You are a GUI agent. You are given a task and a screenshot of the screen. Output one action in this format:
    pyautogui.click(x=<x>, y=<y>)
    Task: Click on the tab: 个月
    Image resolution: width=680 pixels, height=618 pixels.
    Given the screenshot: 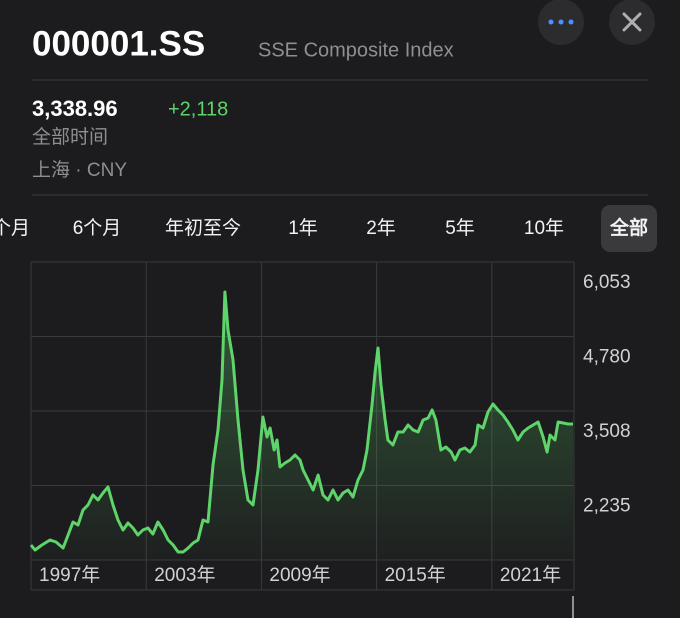 What is the action you would take?
    pyautogui.click(x=15, y=228)
    